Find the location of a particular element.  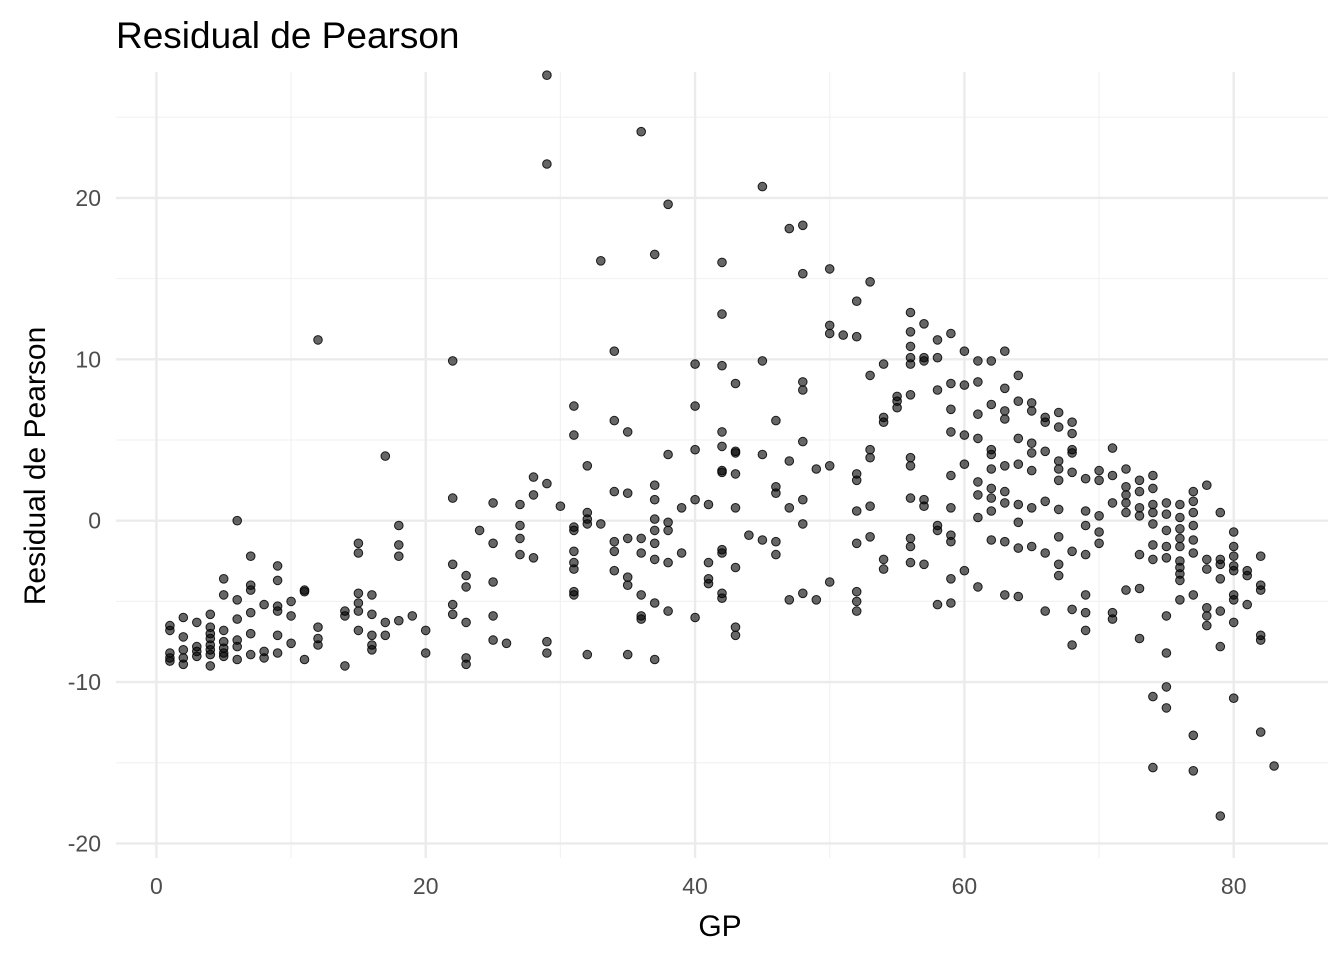

x-axis-ticks: 0 20 40 60 80 is located at coordinates (698, 886).